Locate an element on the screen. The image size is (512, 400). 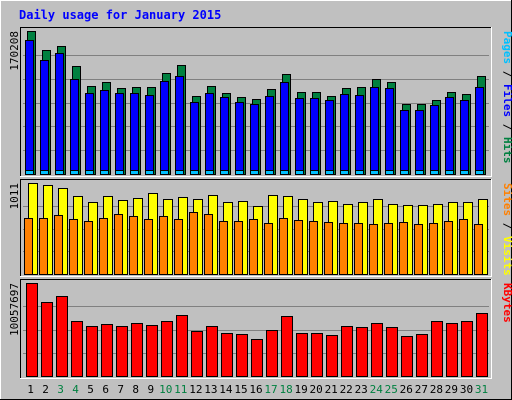
y-max-label: 170208 is located at coordinates (14, 51).